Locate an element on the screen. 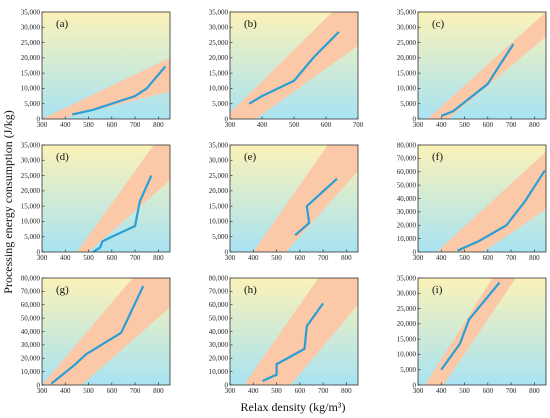  panel-label: (g) is located at coordinates (62, 290).